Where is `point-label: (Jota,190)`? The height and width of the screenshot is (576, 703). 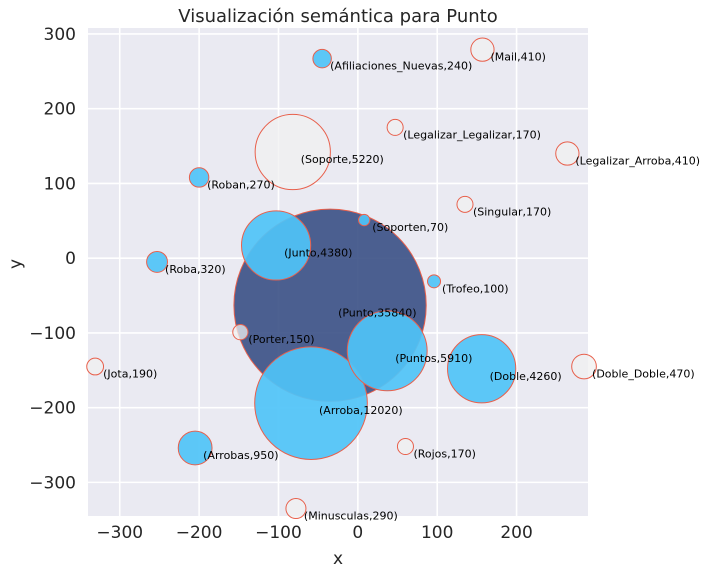 point-label: (Jota,190) is located at coordinates (130, 374).